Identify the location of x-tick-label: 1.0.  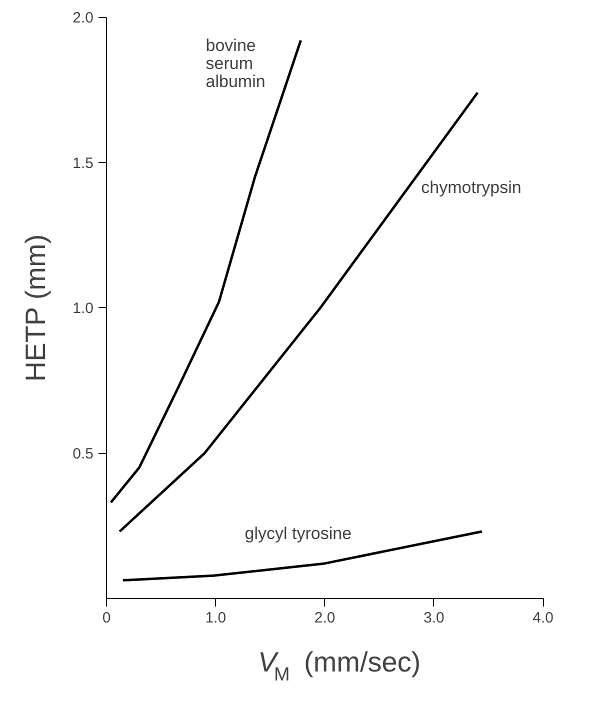
(215, 617).